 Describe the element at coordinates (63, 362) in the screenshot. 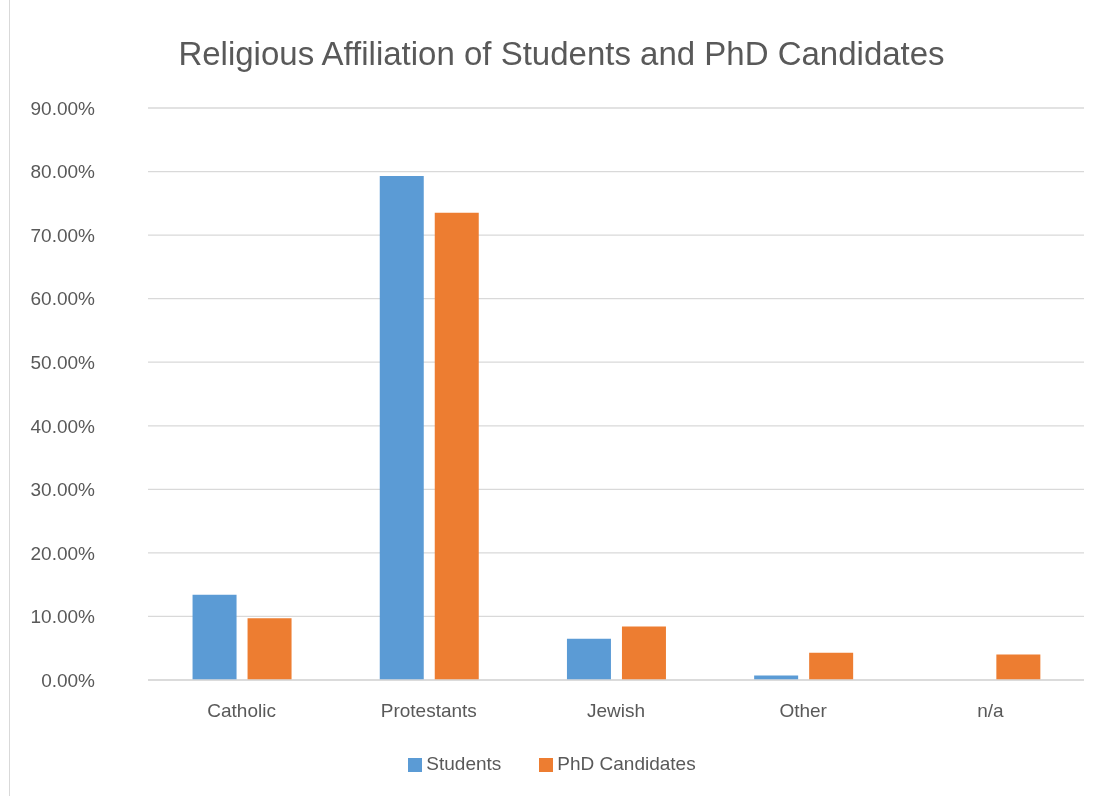

I see `y-tick-label: 50.00%` at that location.